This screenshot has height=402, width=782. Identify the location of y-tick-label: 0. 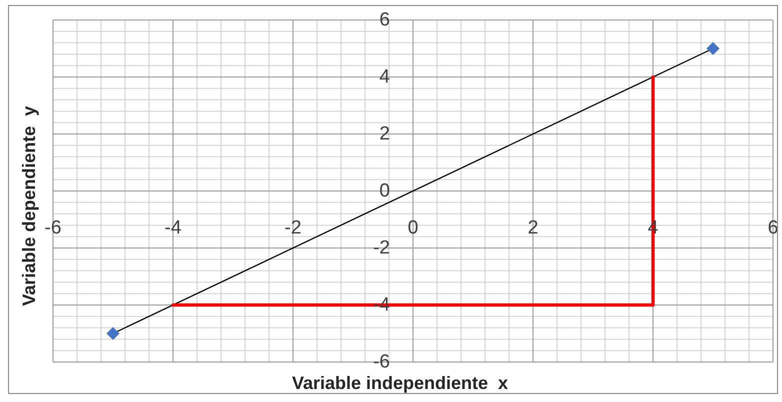
(384, 191).